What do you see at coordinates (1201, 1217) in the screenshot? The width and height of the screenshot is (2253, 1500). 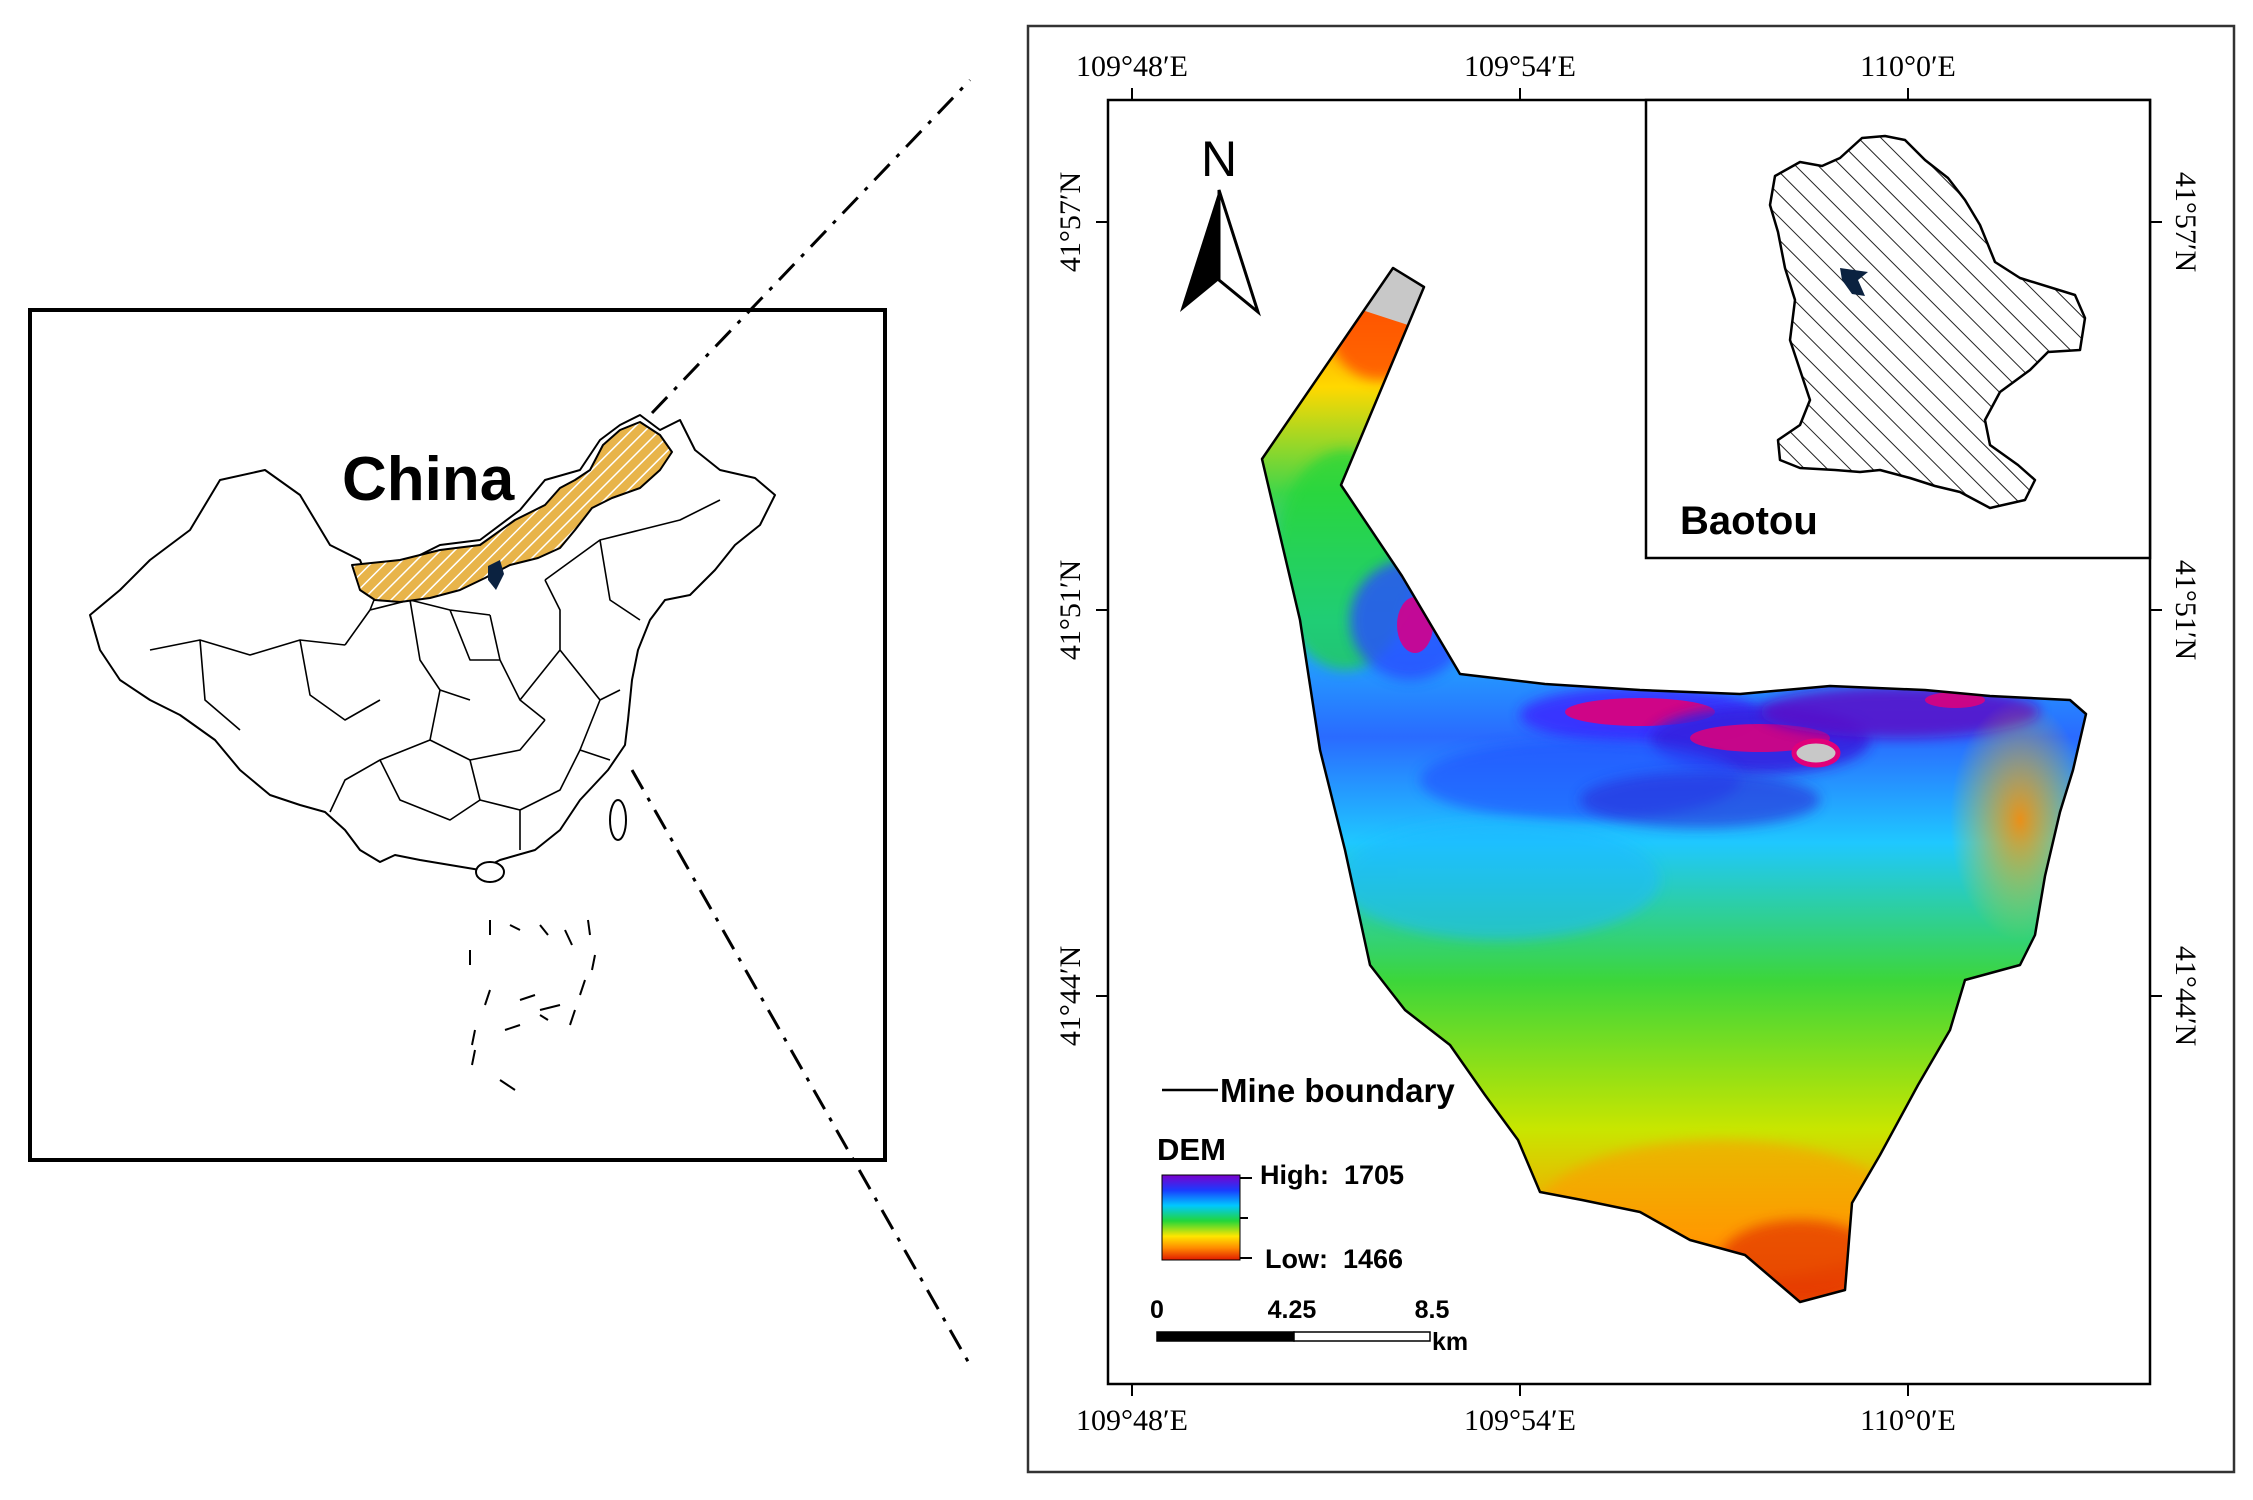 I see `dem-colour-ramp` at bounding box center [1201, 1217].